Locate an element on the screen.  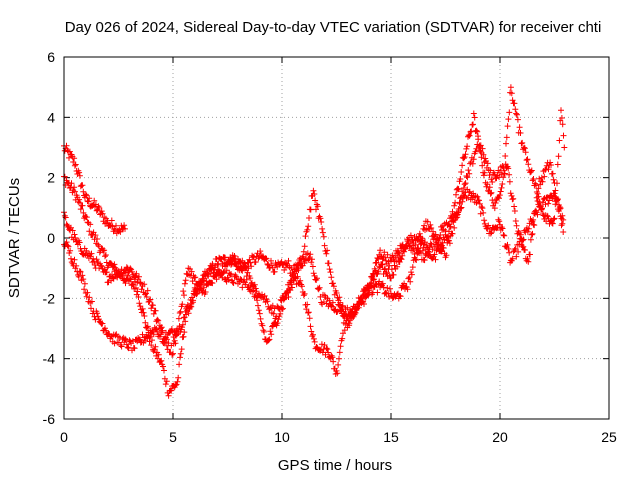
x-tick-label: 20 is located at coordinates (500, 437).